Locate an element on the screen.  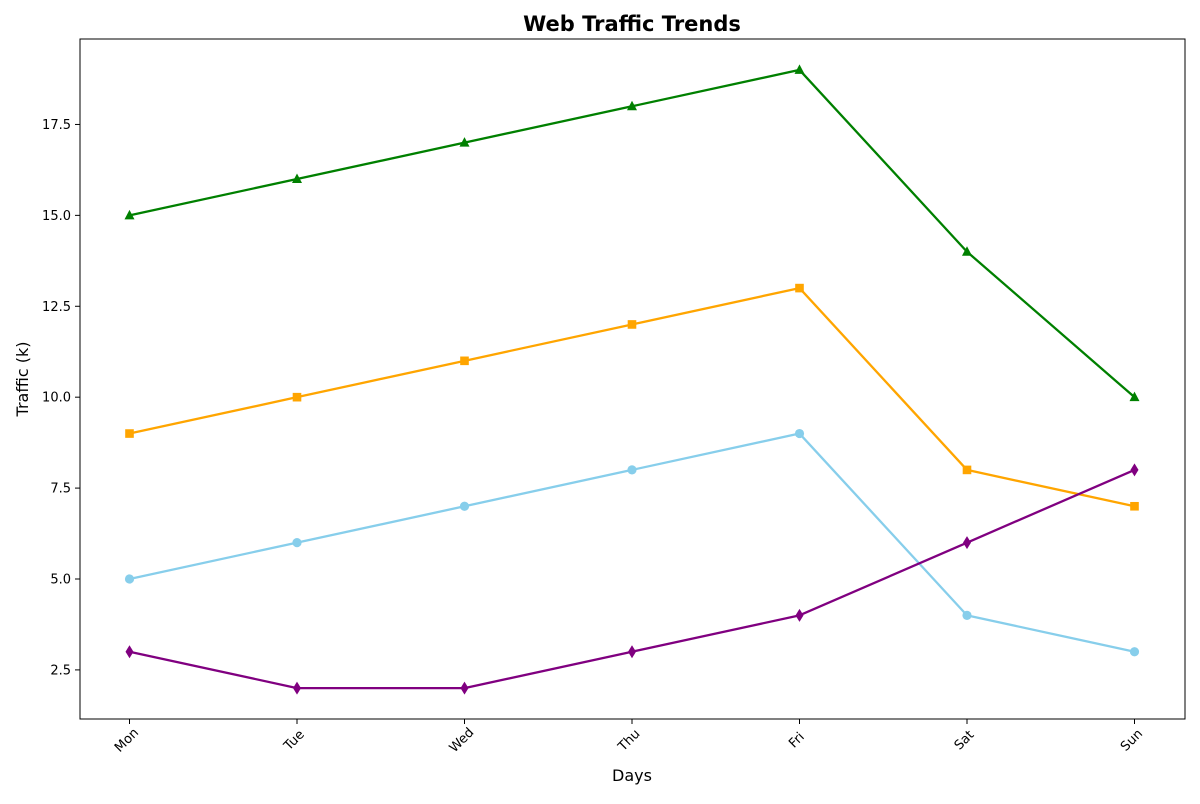
chart-title: Web Traffic Trends is located at coordinates (632, 24).